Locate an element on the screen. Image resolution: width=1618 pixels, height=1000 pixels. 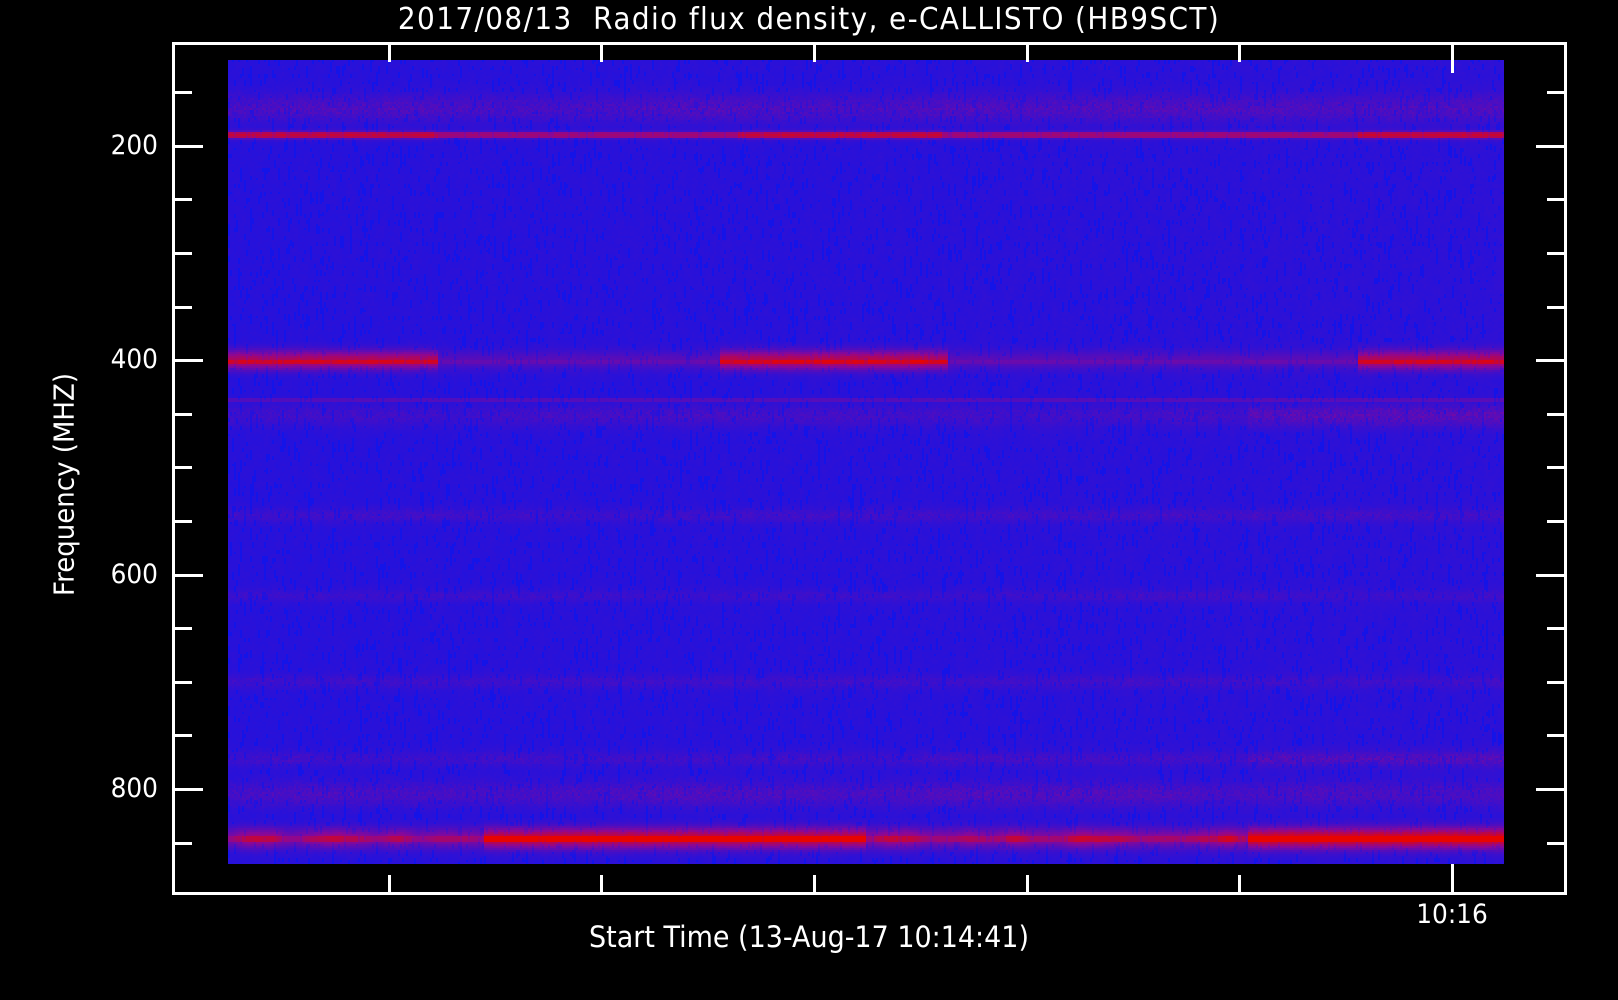
y-tick-right-550-minor is located at coordinates (1555, 521).